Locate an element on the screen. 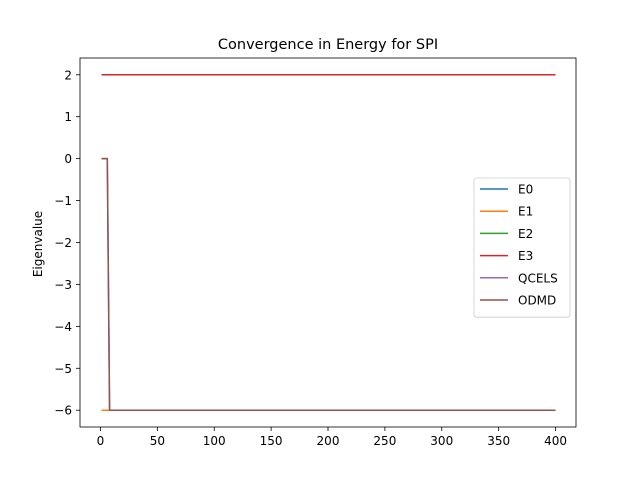  legend-label: E1 is located at coordinates (525, 212).